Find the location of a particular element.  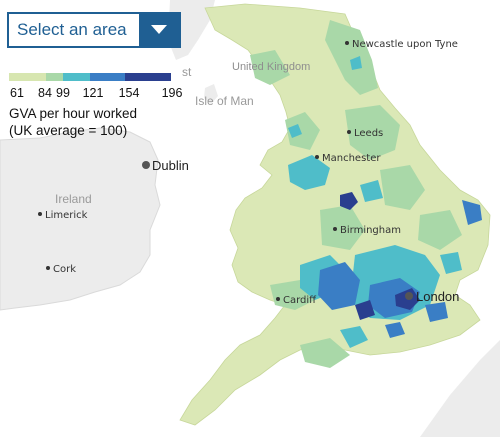

legend-tick: 196 is located at coordinates (172, 93).